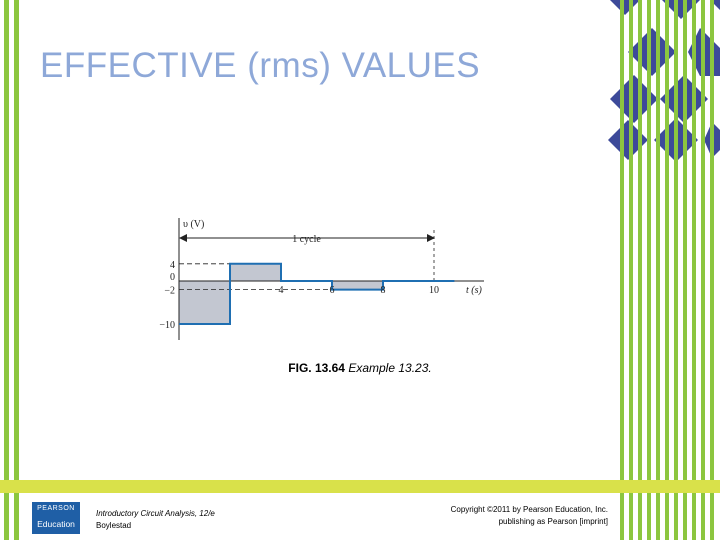  Describe the element at coordinates (167, 325) in the screenshot. I see `y-tick-label: −10` at that location.